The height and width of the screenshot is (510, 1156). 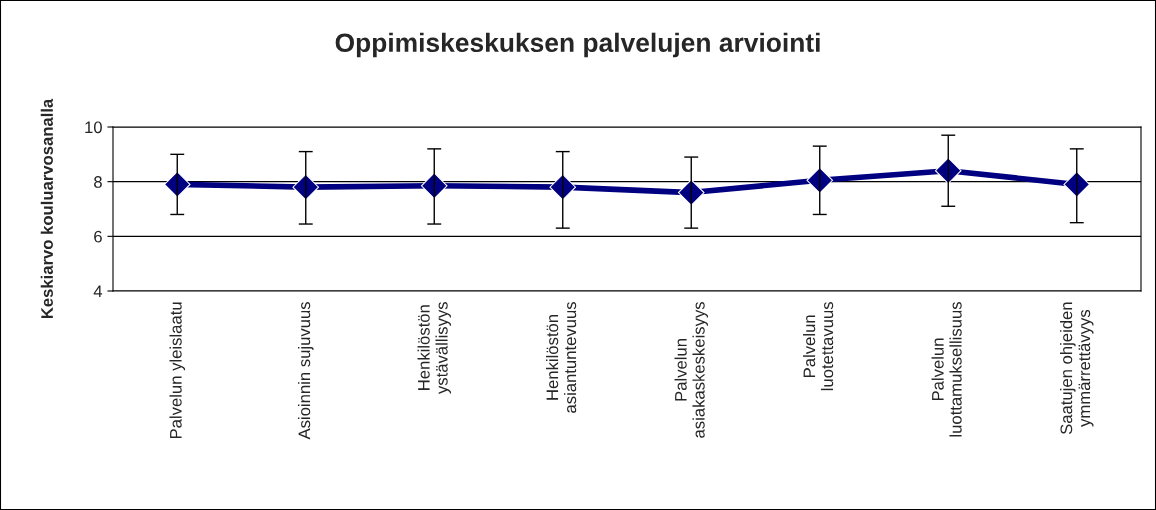 I want to click on x-tick-label: Palvelun yleislaatu, so click(x=177, y=370).